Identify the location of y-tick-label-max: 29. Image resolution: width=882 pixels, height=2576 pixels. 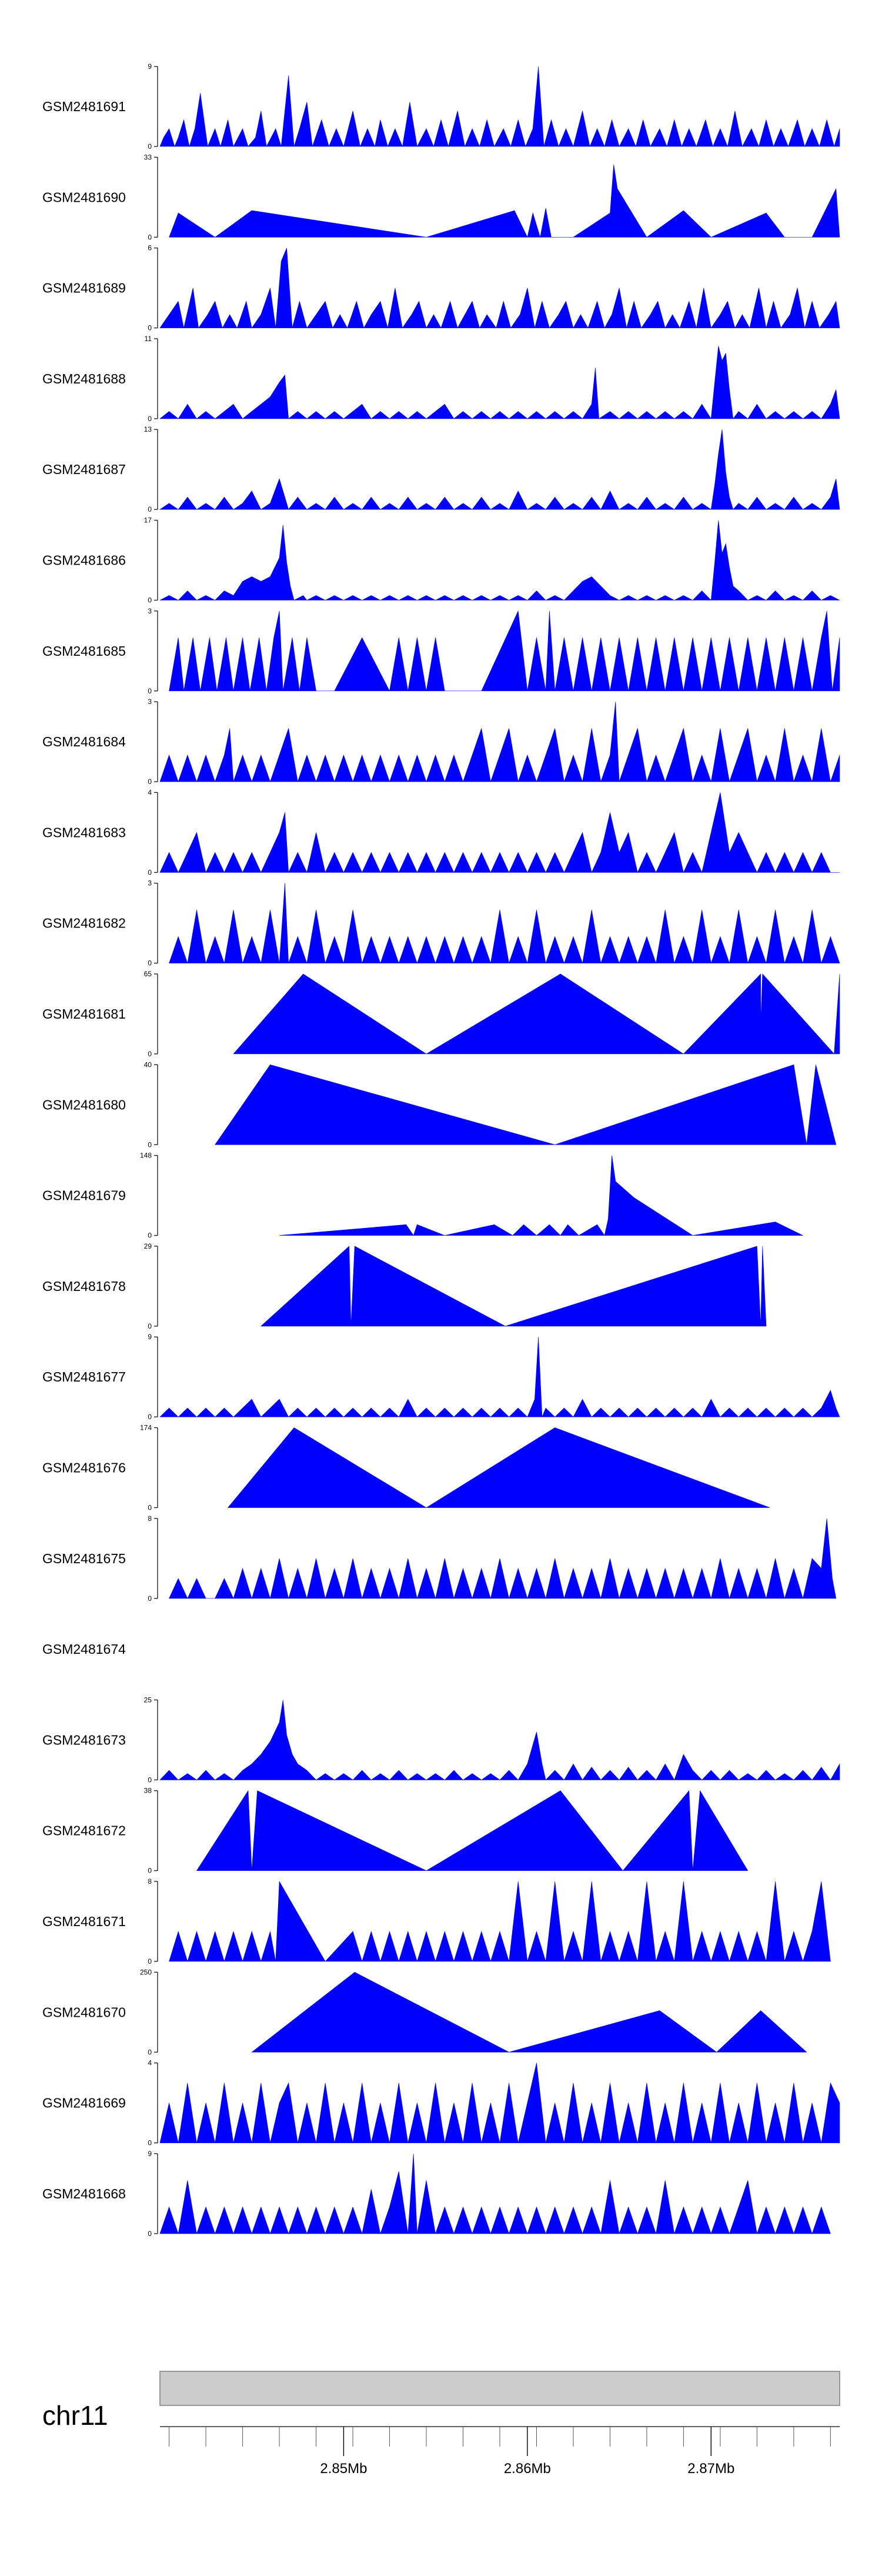
(148, 1246).